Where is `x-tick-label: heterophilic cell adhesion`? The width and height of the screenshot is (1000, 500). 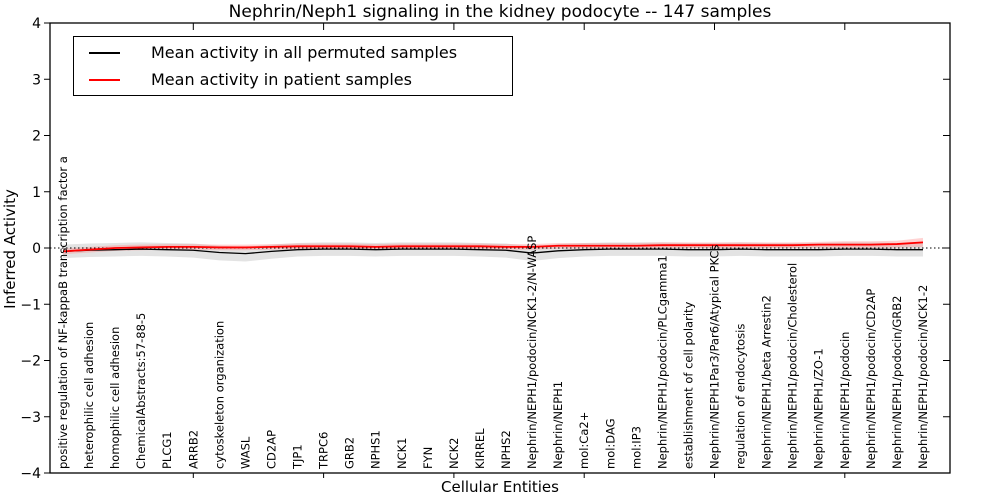 x-tick-label: heterophilic cell adhesion is located at coordinates (89, 395).